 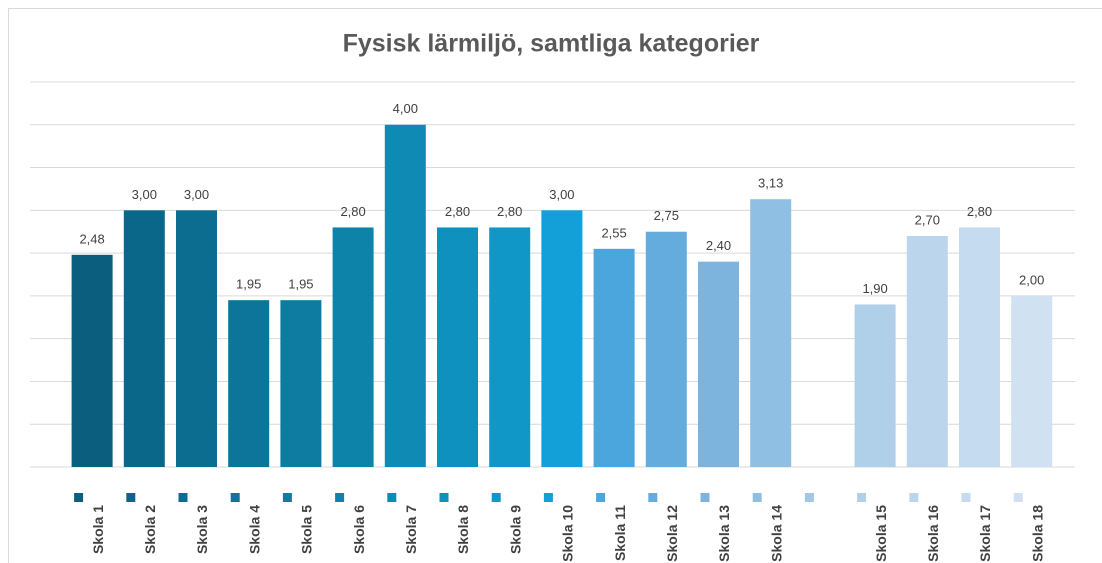 I want to click on legend-label: Skola 16, so click(x=933, y=533).